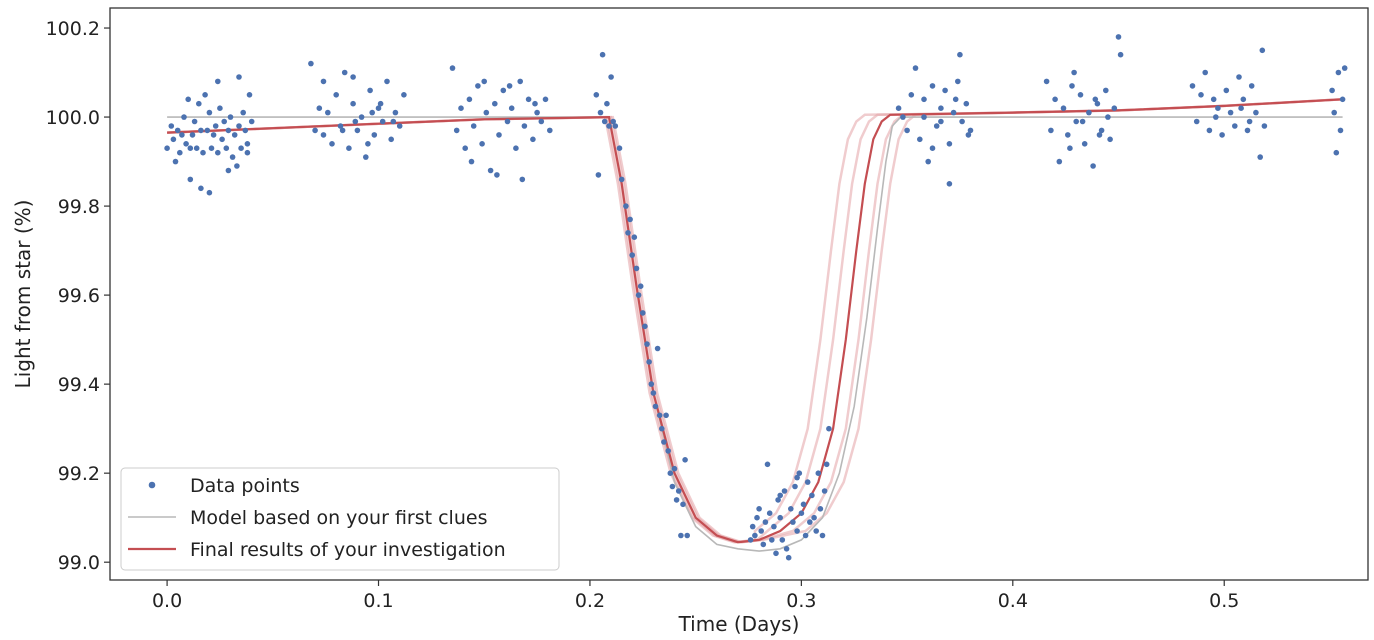 This screenshot has height=640, width=1374. I want to click on legend-label-first-clues: Model based on your first clues, so click(338, 518).